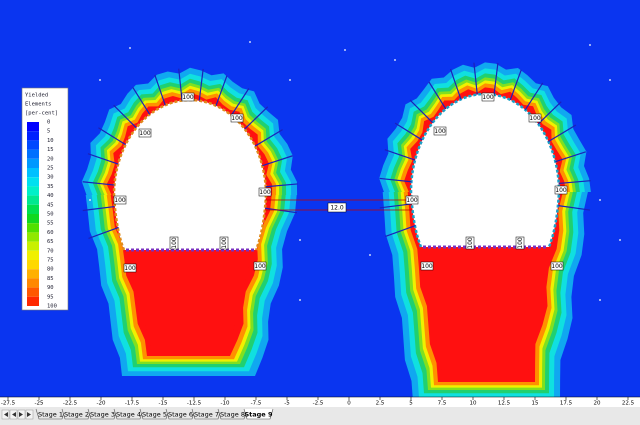  Describe the element at coordinates (597, 404) in the screenshot. I see `x-tick-label: 20` at that location.